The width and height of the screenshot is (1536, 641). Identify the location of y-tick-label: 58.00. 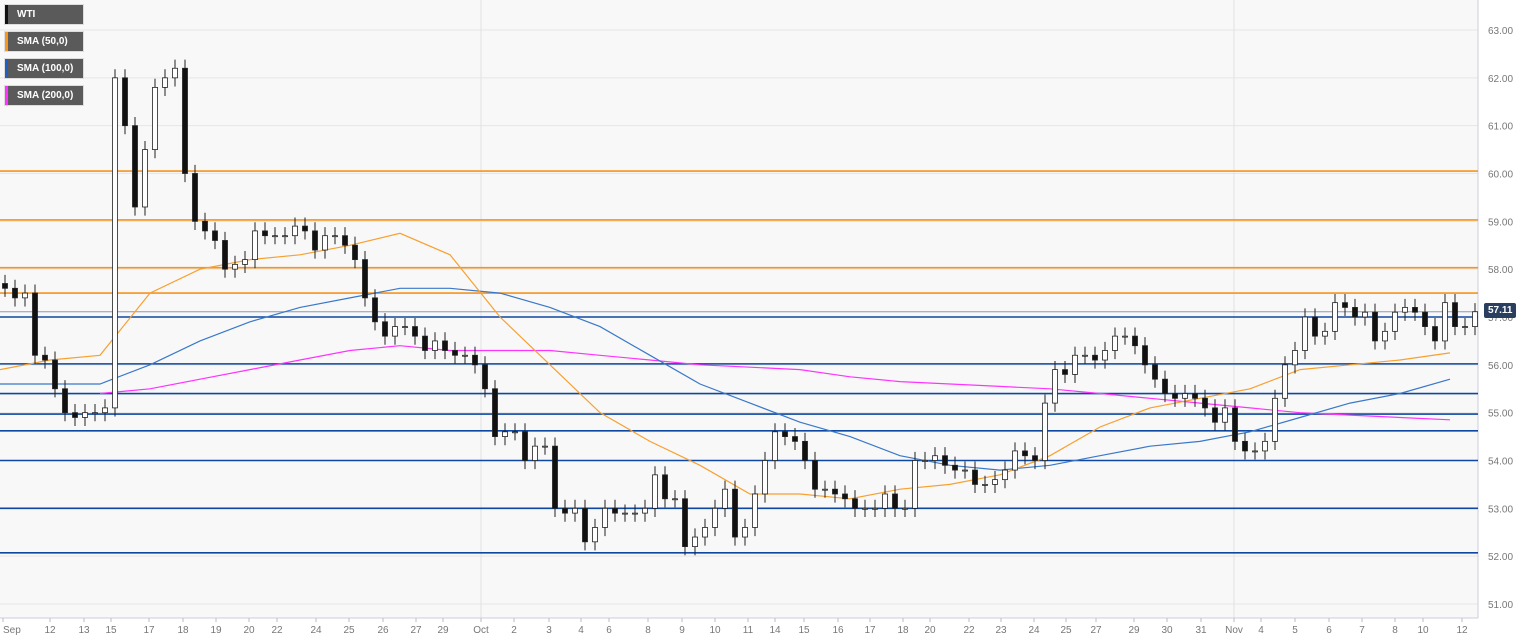
(1500, 270).